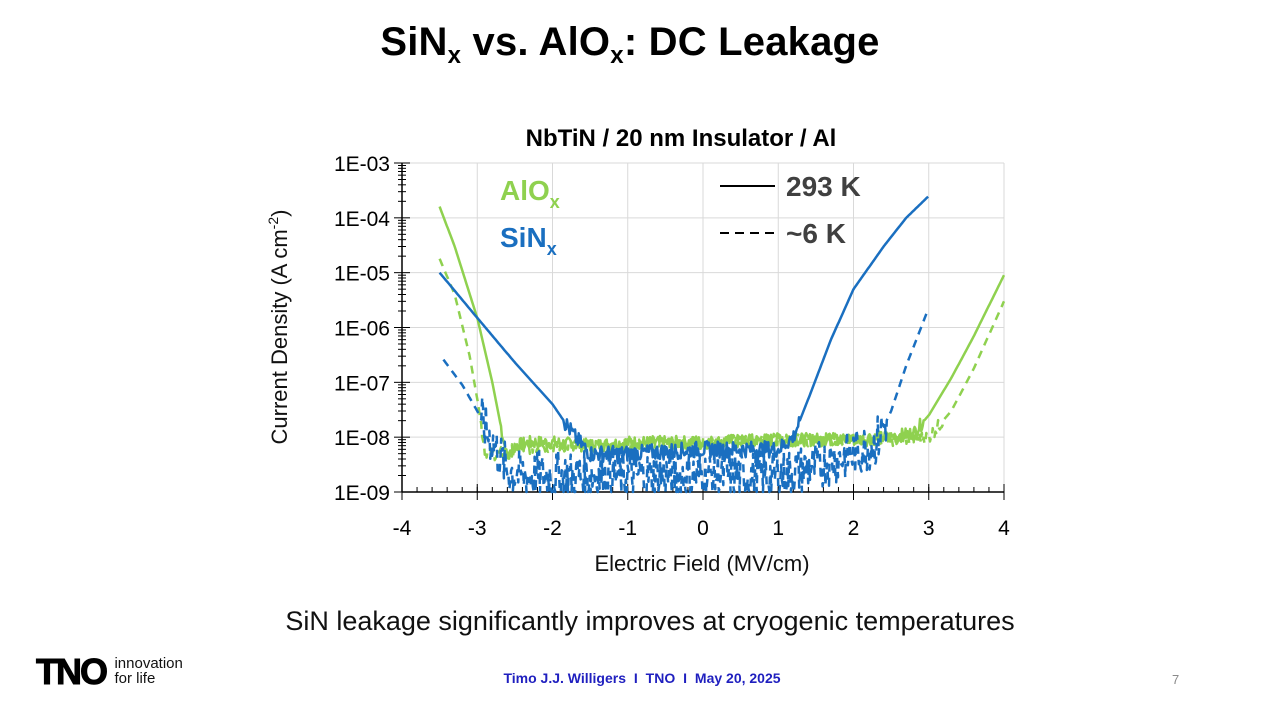 The image size is (1280, 720). Describe the element at coordinates (454, 55) in the screenshot. I see `title-subscript-x: x` at that location.